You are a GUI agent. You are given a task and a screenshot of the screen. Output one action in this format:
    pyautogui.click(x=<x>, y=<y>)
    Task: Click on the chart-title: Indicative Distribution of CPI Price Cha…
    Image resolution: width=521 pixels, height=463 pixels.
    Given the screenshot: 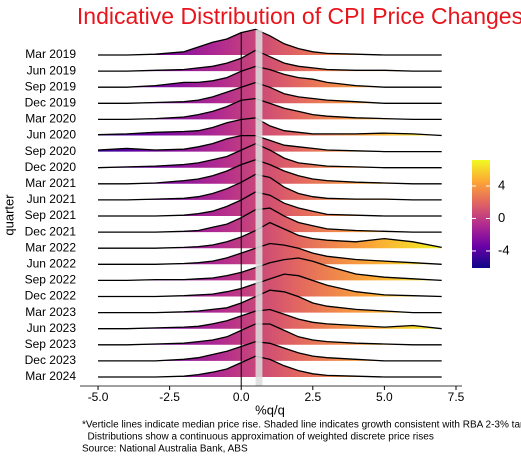 What is the action you would take?
    pyautogui.click(x=299, y=16)
    